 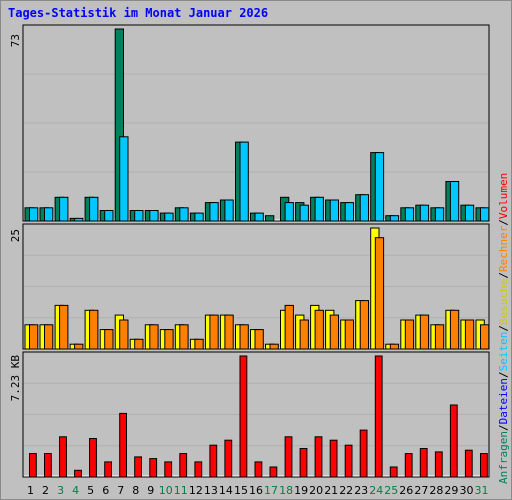 What do you see at coordinates (361, 490) in the screenshot?
I see `day-label-23: 23` at bounding box center [361, 490].